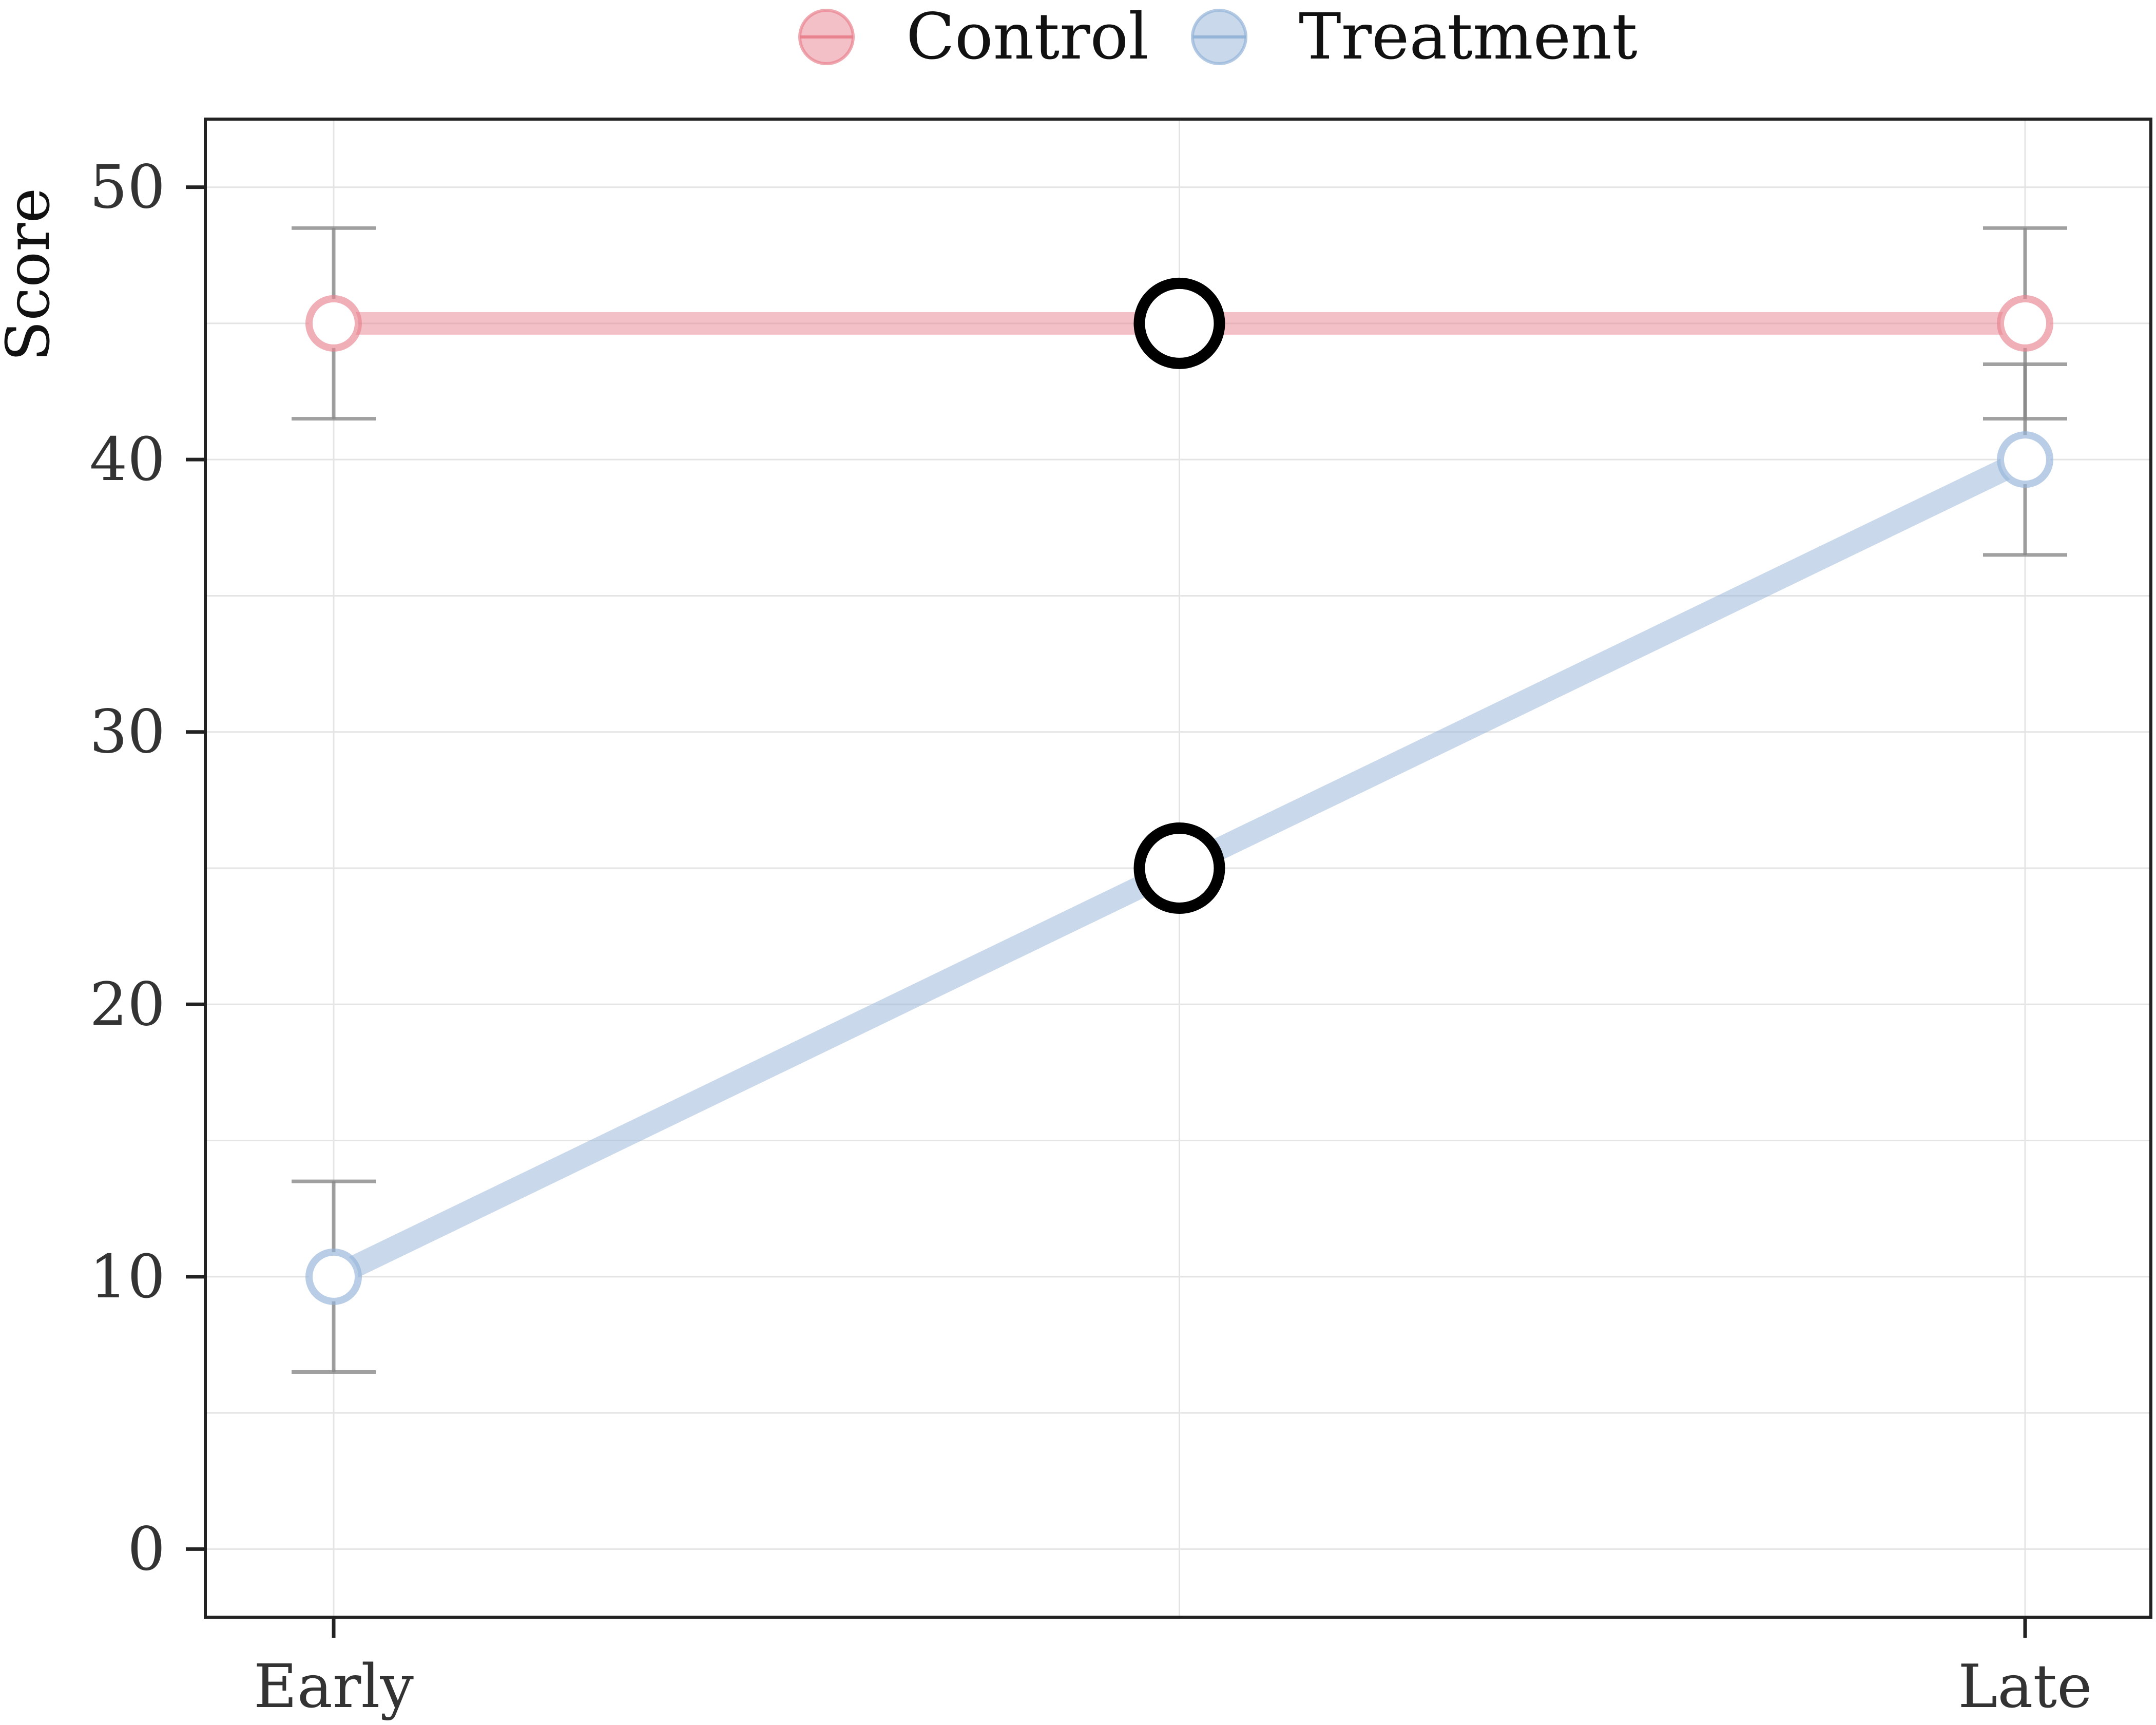 The height and width of the screenshot is (1725, 2156). I want to click on y-tick-label: 0, so click(146, 1549).